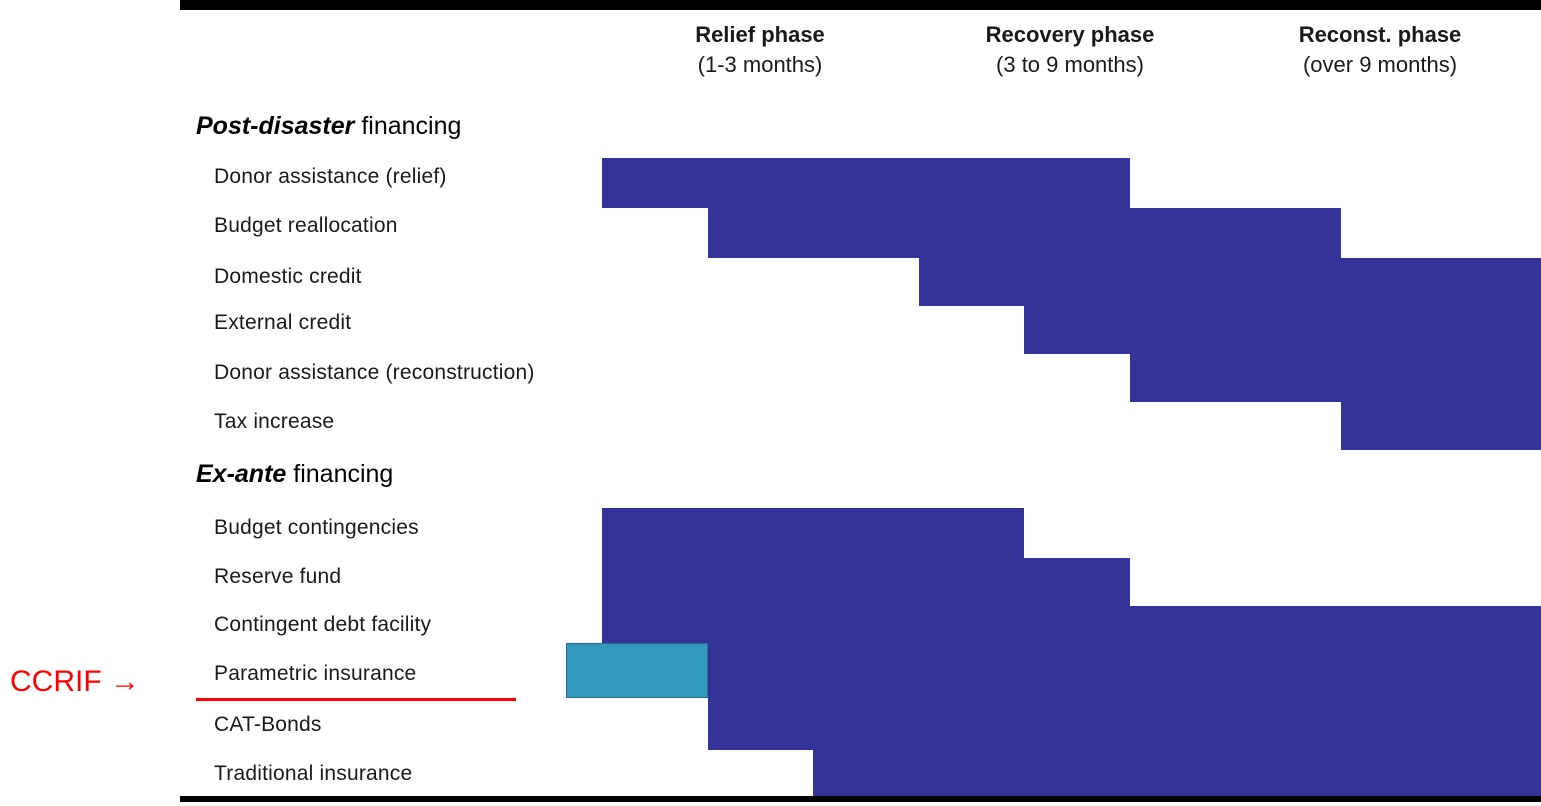 Image resolution: width=1541 pixels, height=806 pixels. Describe the element at coordinates (313, 773) in the screenshot. I see `row-label: Traditional insurance` at that location.